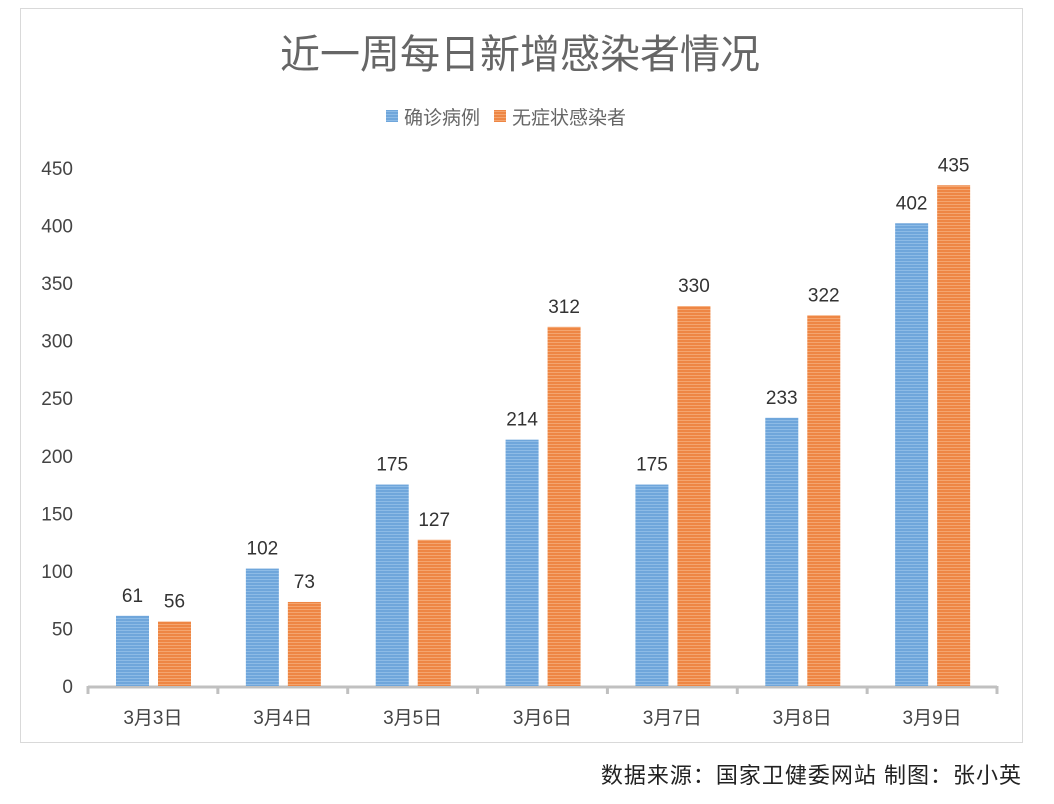 This screenshot has height=804, width=1054. What do you see at coordinates (57, 284) in the screenshot?
I see `y-tick-label: 350` at bounding box center [57, 284].